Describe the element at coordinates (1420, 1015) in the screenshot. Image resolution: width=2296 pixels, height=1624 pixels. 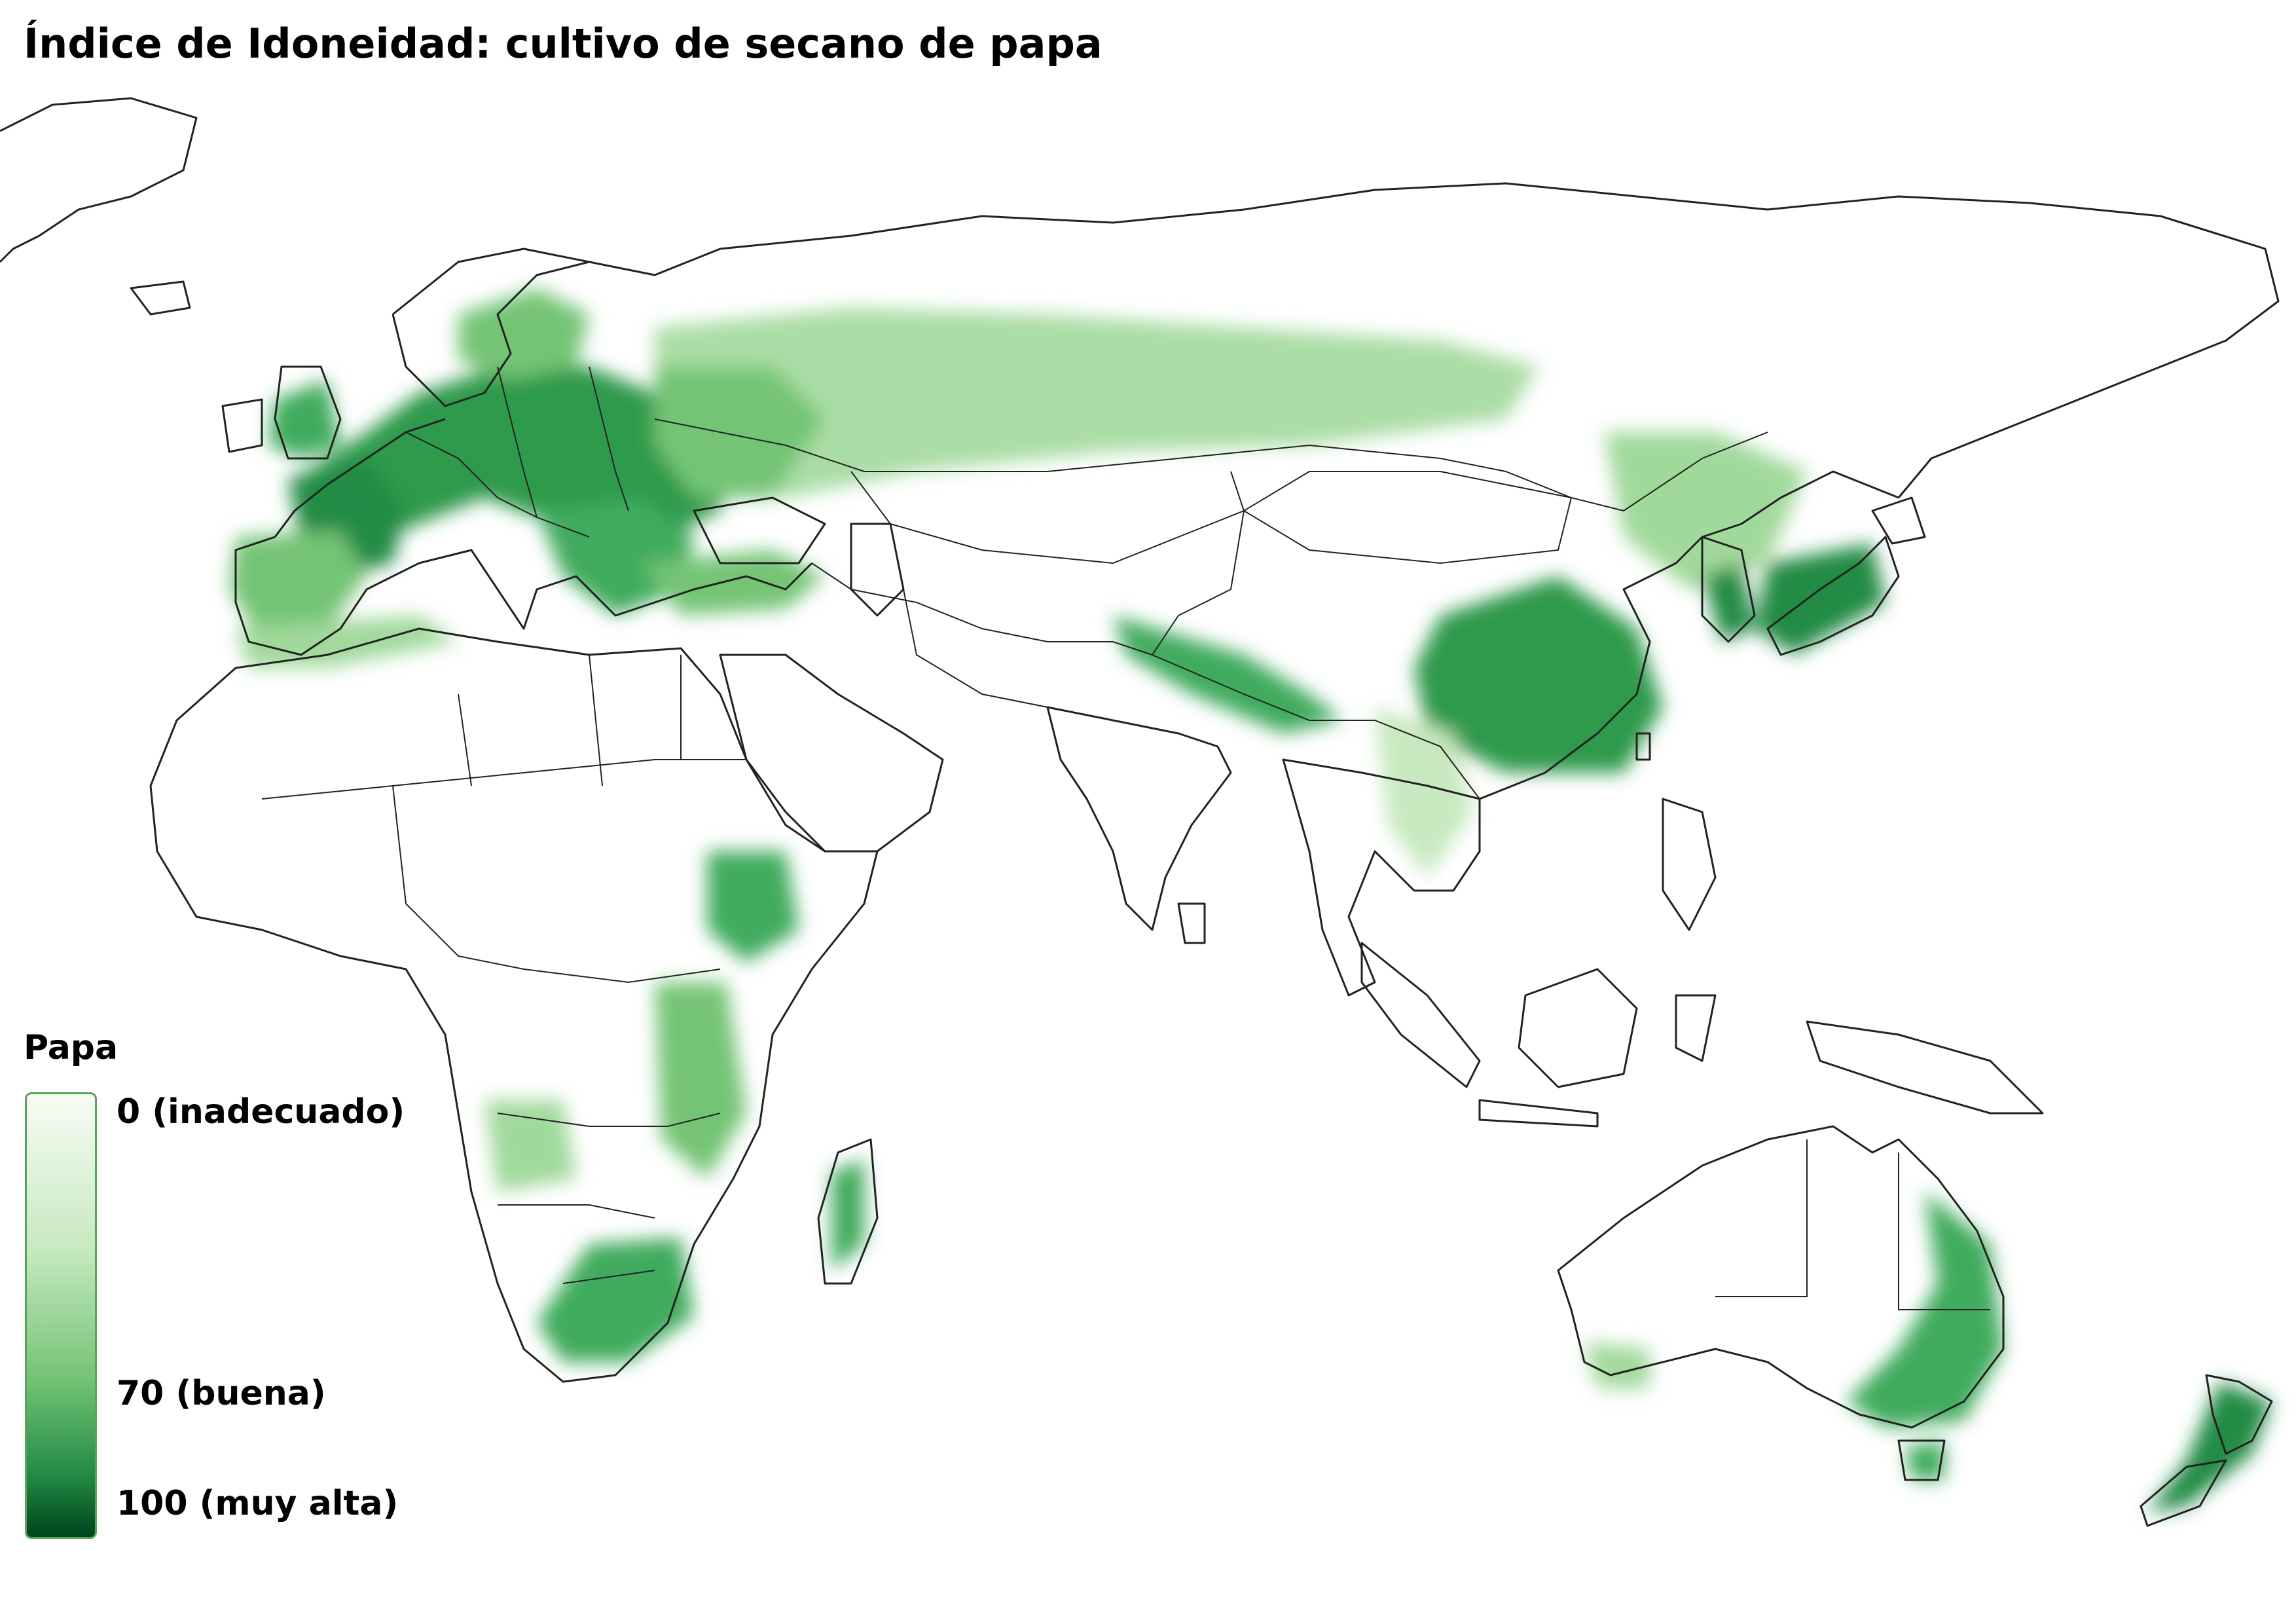
I see `sumatra-outline` at that location.